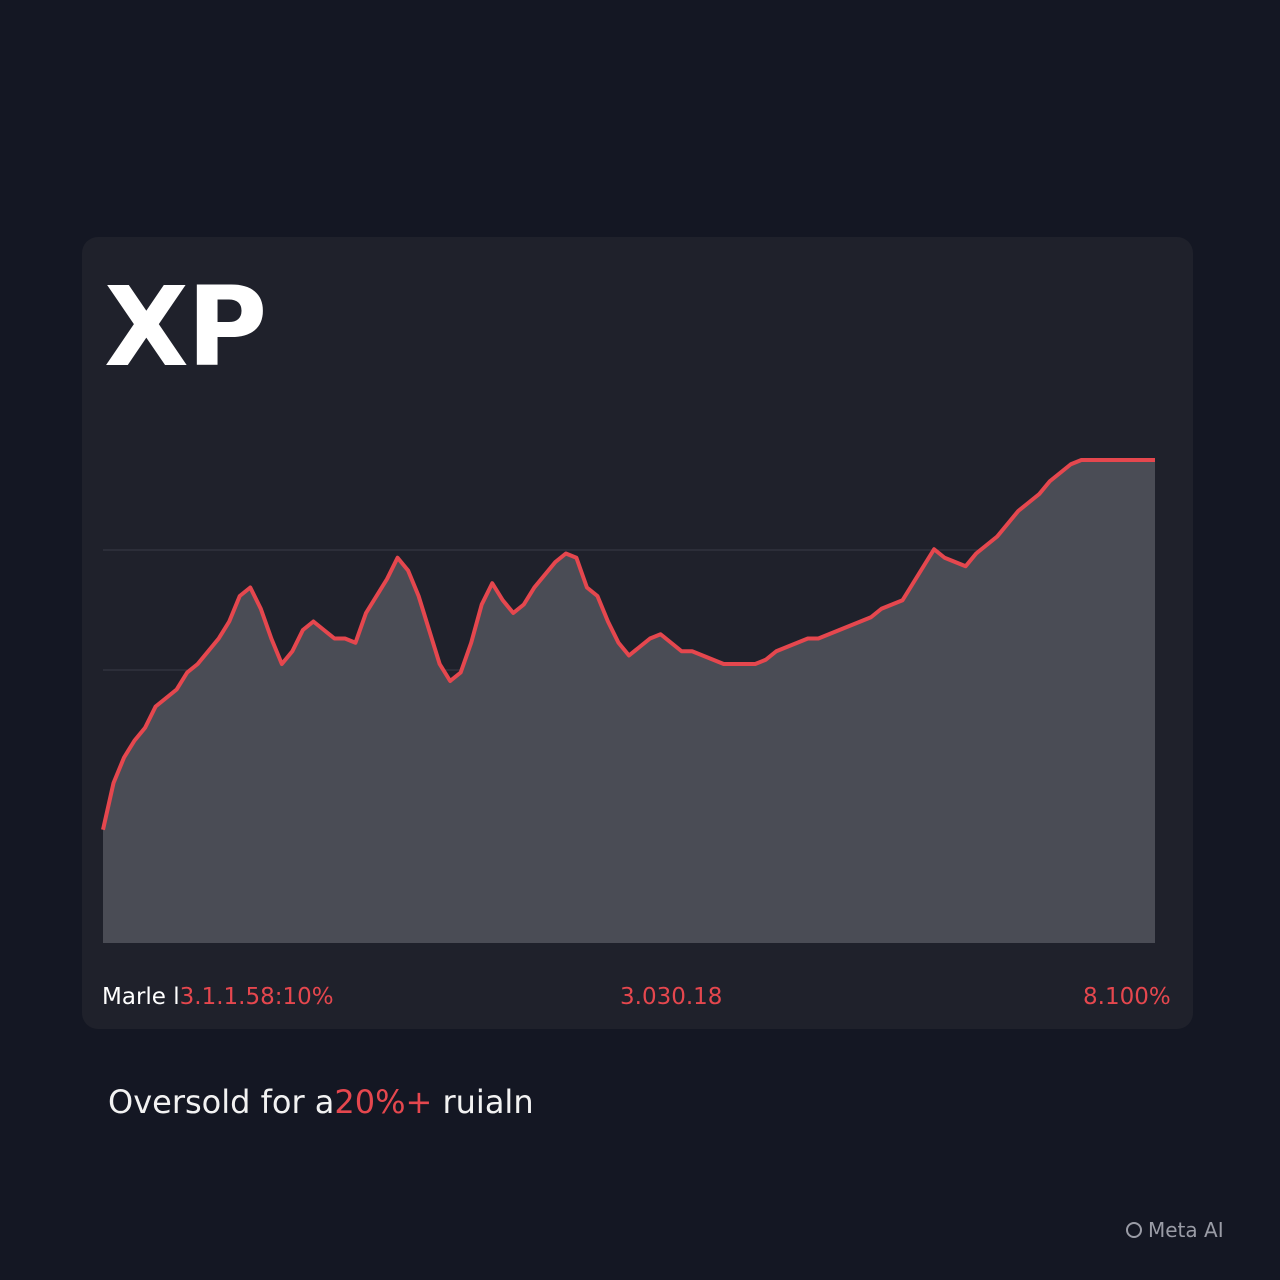 Image resolution: width=1280 pixels, height=1280 pixels. Describe the element at coordinates (483, 1102) in the screenshot. I see `caption-suffix: ruialn` at that location.